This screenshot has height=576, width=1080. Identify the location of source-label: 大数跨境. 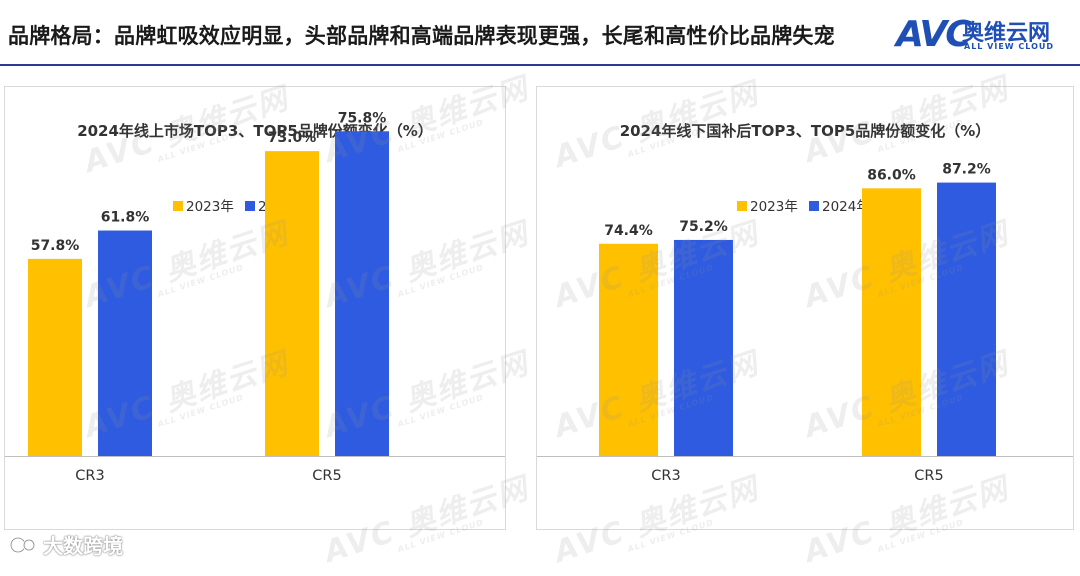
(83, 546).